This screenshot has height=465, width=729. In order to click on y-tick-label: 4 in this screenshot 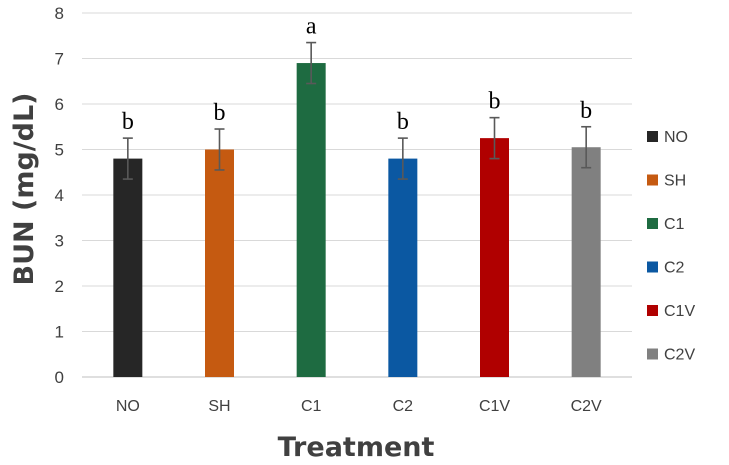, I will do `click(59, 195)`.